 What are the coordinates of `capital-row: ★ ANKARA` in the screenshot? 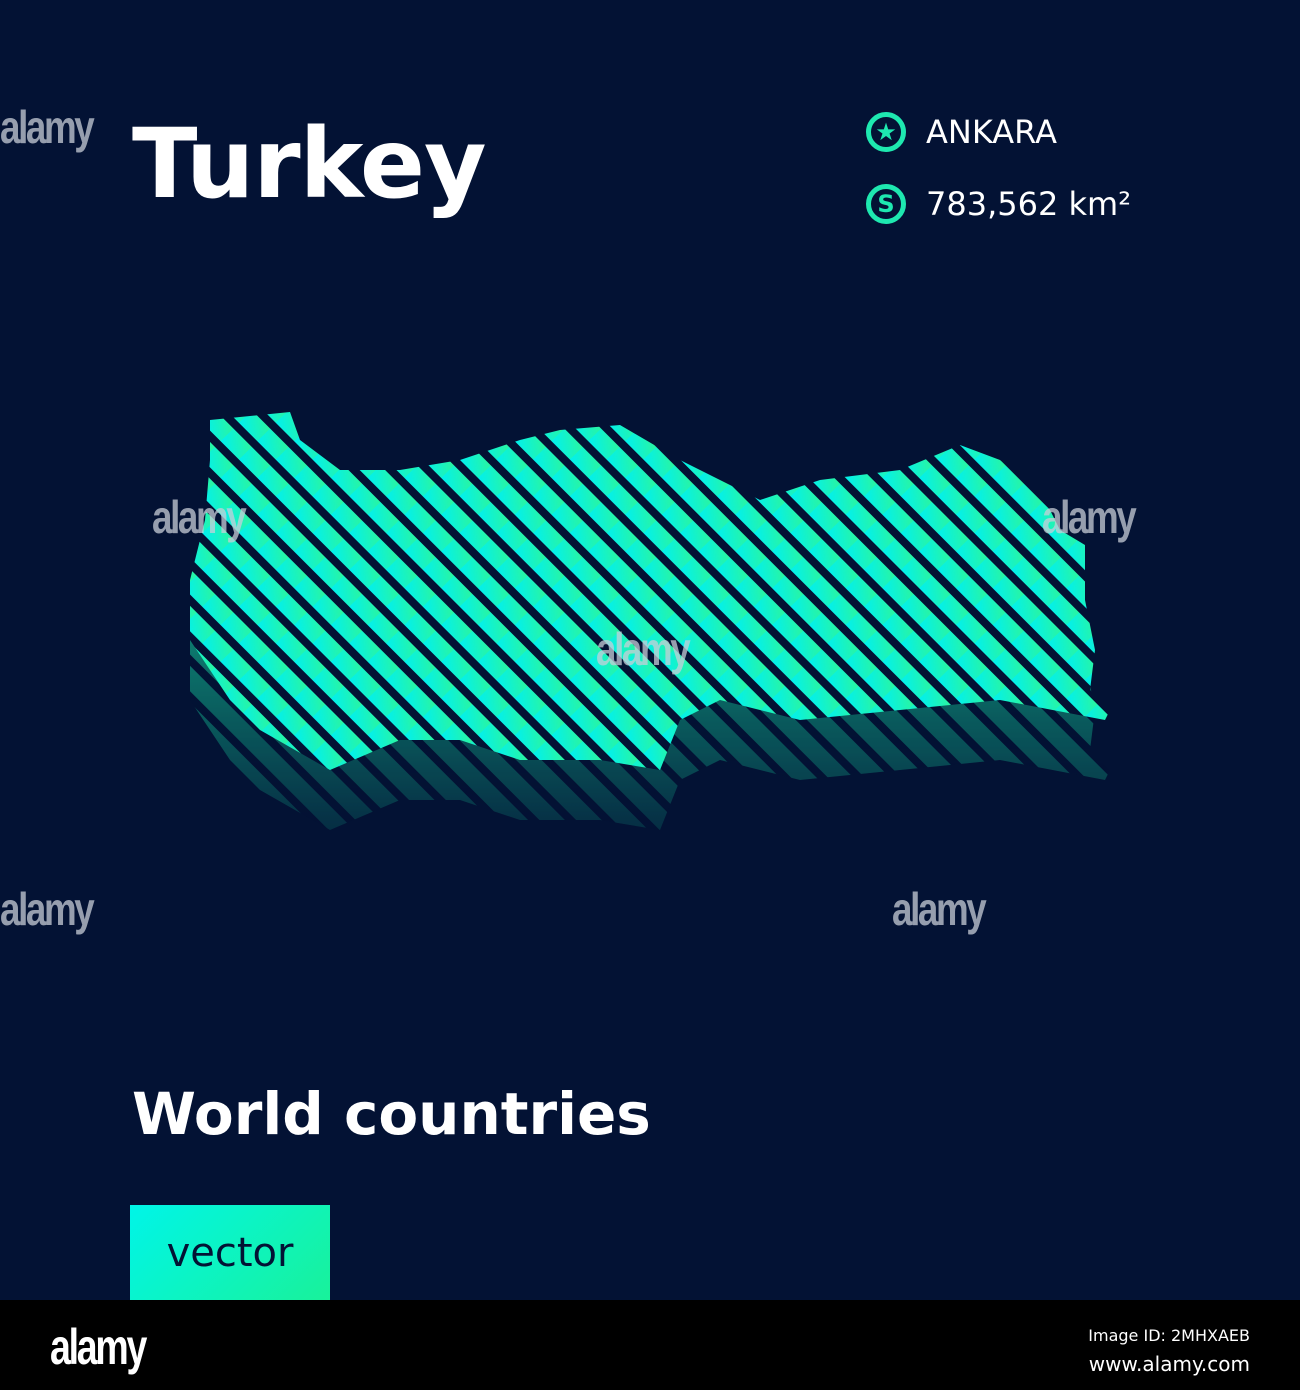 It's located at (961, 132).